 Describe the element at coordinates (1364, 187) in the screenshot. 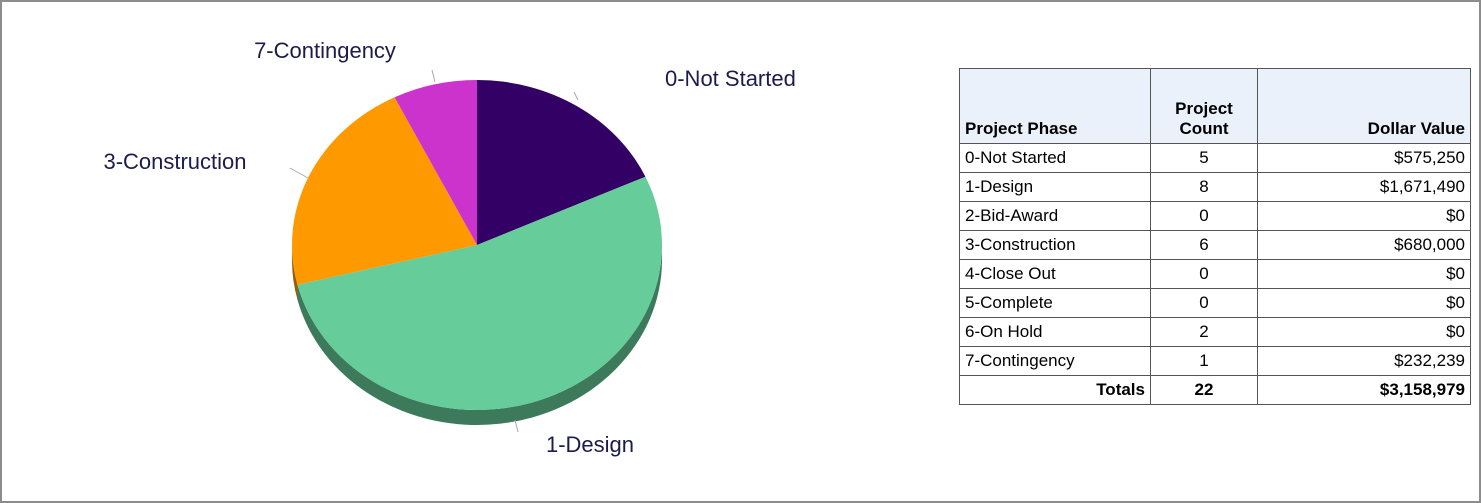

I see `table-cell: $1,671,490` at that location.